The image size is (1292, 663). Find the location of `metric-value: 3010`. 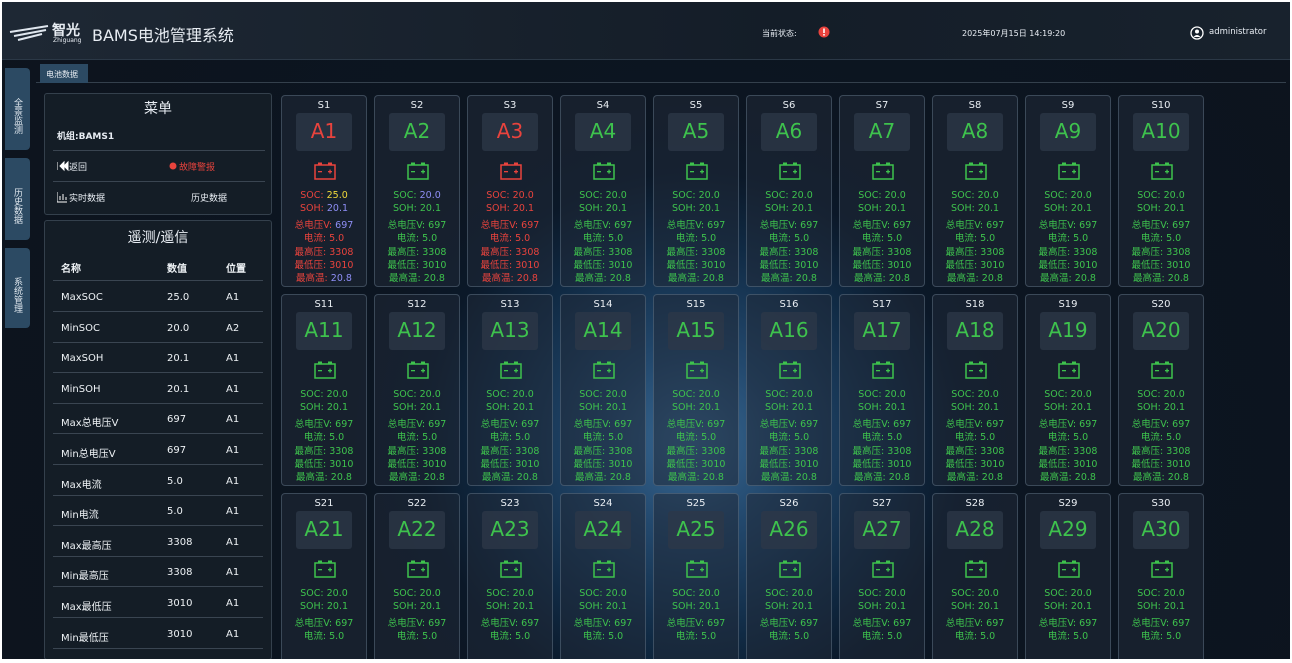

metric-value: 3010 is located at coordinates (1178, 464).